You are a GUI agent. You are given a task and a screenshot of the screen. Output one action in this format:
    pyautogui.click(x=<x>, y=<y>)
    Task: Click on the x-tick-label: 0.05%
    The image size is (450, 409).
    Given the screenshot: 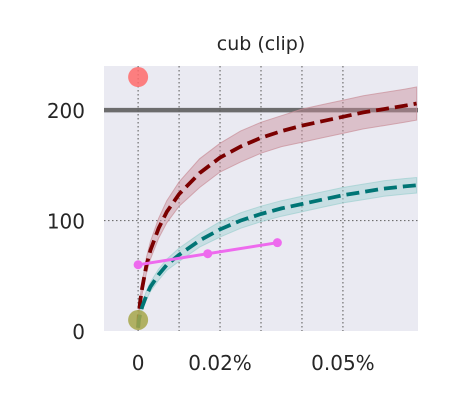 What is the action you would take?
    pyautogui.click(x=343, y=363)
    